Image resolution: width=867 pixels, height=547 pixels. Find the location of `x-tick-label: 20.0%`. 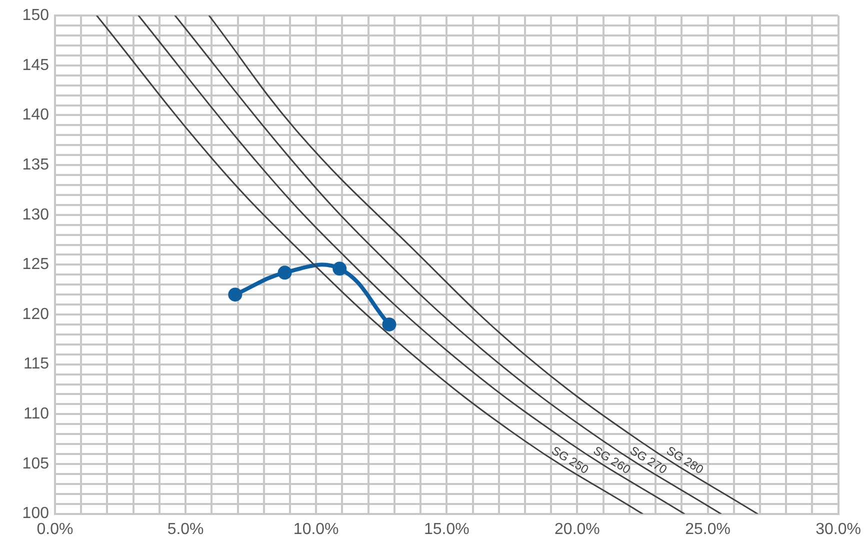

x-tick-label: 20.0% is located at coordinates (577, 529).